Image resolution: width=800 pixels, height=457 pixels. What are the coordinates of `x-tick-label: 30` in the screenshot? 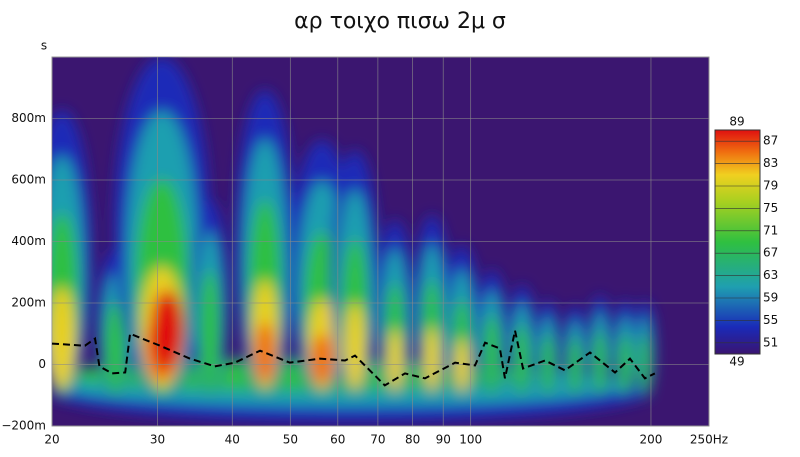 It's located at (157, 440).